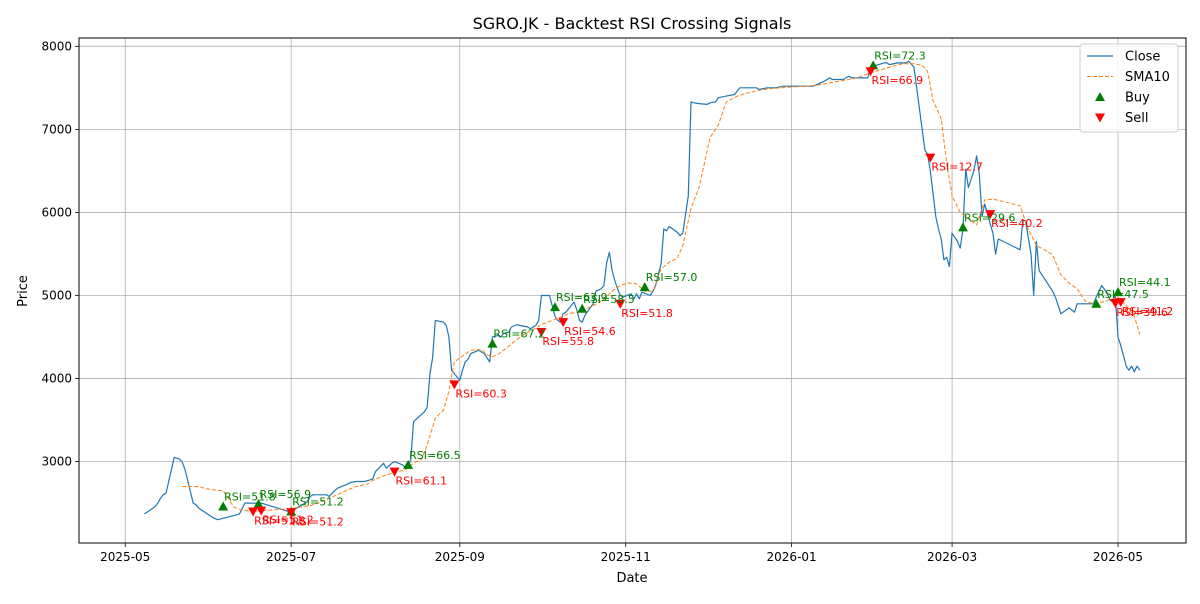 This screenshot has height=604, width=1200. What do you see at coordinates (1136, 118) in the screenshot?
I see `legend-label-sell: Sell` at bounding box center [1136, 118].